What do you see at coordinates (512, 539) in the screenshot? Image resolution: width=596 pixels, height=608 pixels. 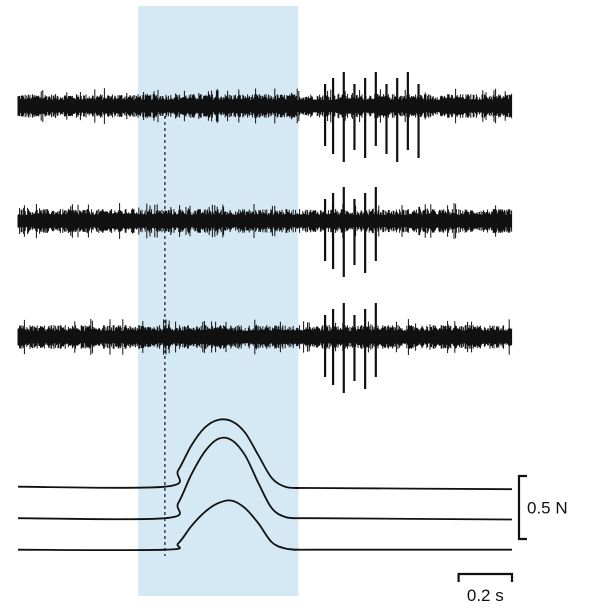 I see `scale-bars: 0.5 N 0.2 s` at bounding box center [512, 539].